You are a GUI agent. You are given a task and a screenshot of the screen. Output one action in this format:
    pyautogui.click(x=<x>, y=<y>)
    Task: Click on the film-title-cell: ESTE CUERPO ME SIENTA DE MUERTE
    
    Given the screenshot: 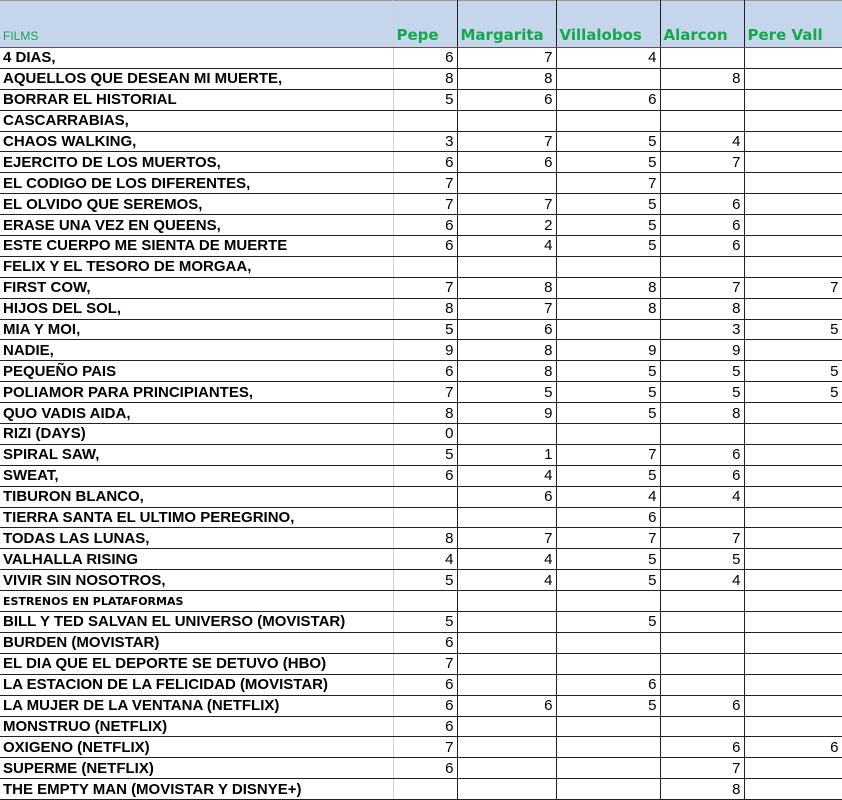 What is the action you would take?
    pyautogui.click(x=197, y=246)
    